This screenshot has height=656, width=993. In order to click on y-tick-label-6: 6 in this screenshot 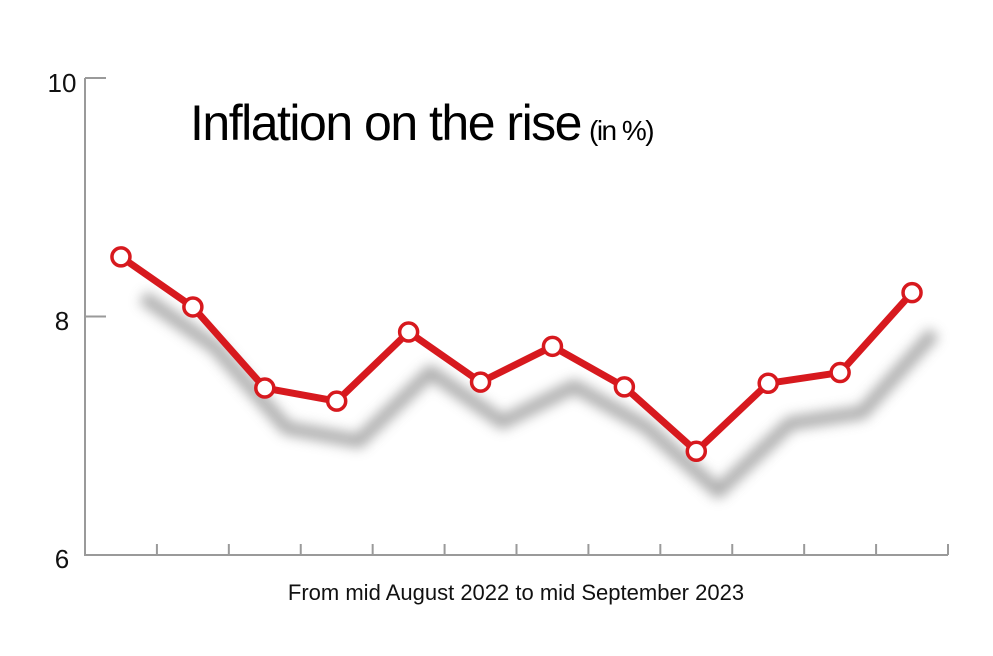, I will do `click(62, 559)`.